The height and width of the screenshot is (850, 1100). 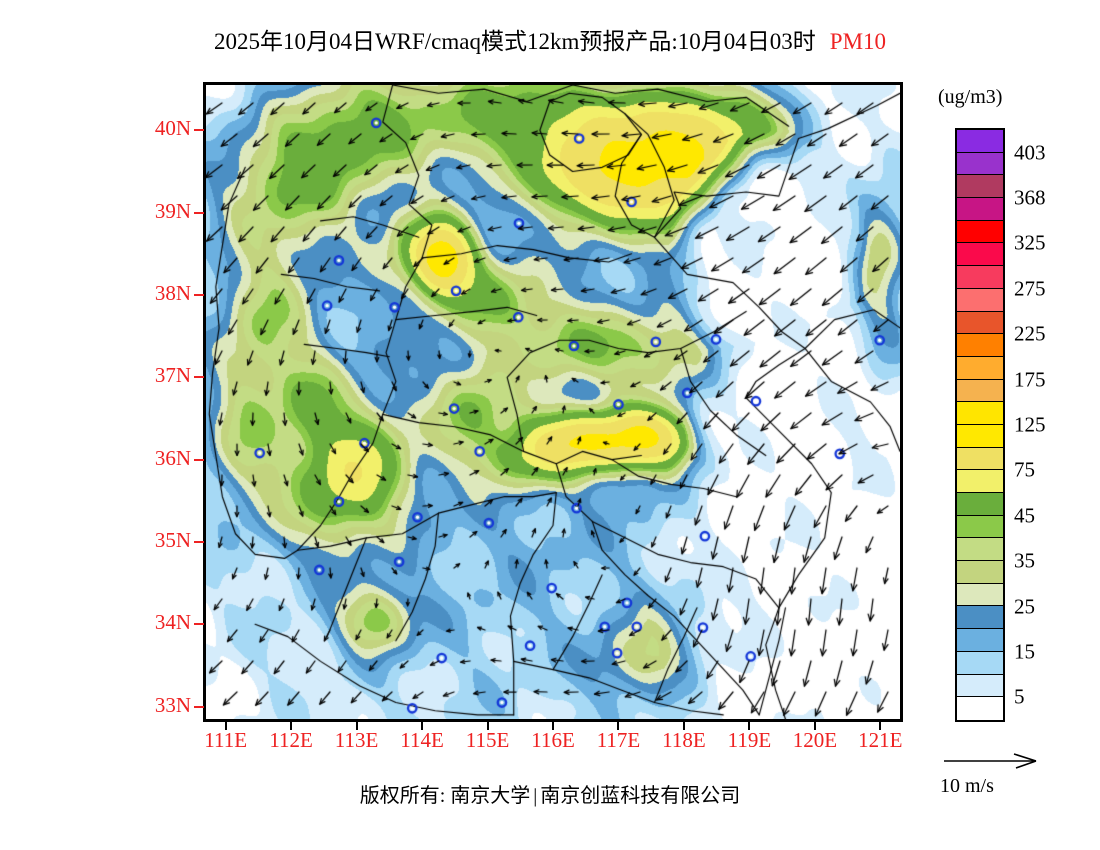 I want to click on colorbar-tick-label: 225, so click(x=1030, y=333).